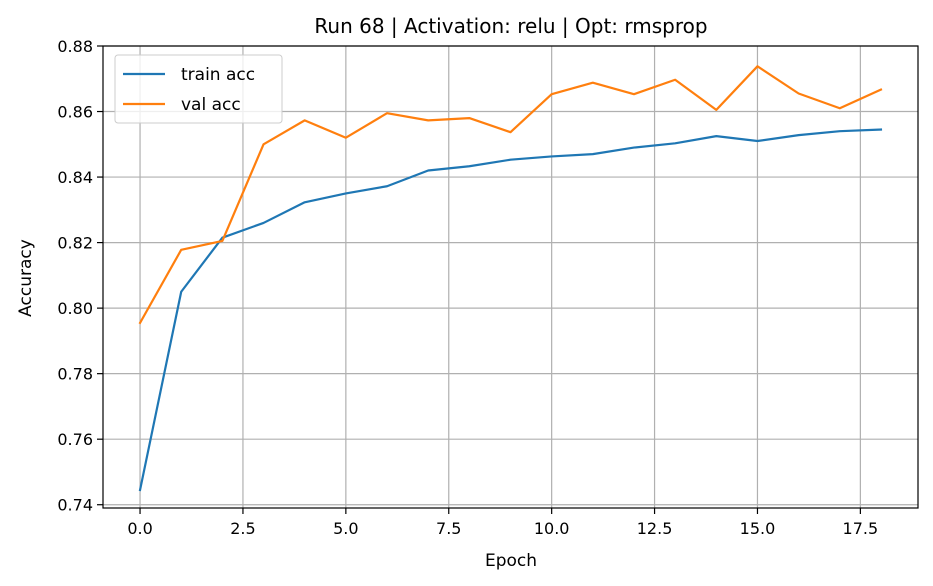 The image size is (933, 586). What do you see at coordinates (75, 243) in the screenshot?
I see `y-tick-label: 0.82` at bounding box center [75, 243].